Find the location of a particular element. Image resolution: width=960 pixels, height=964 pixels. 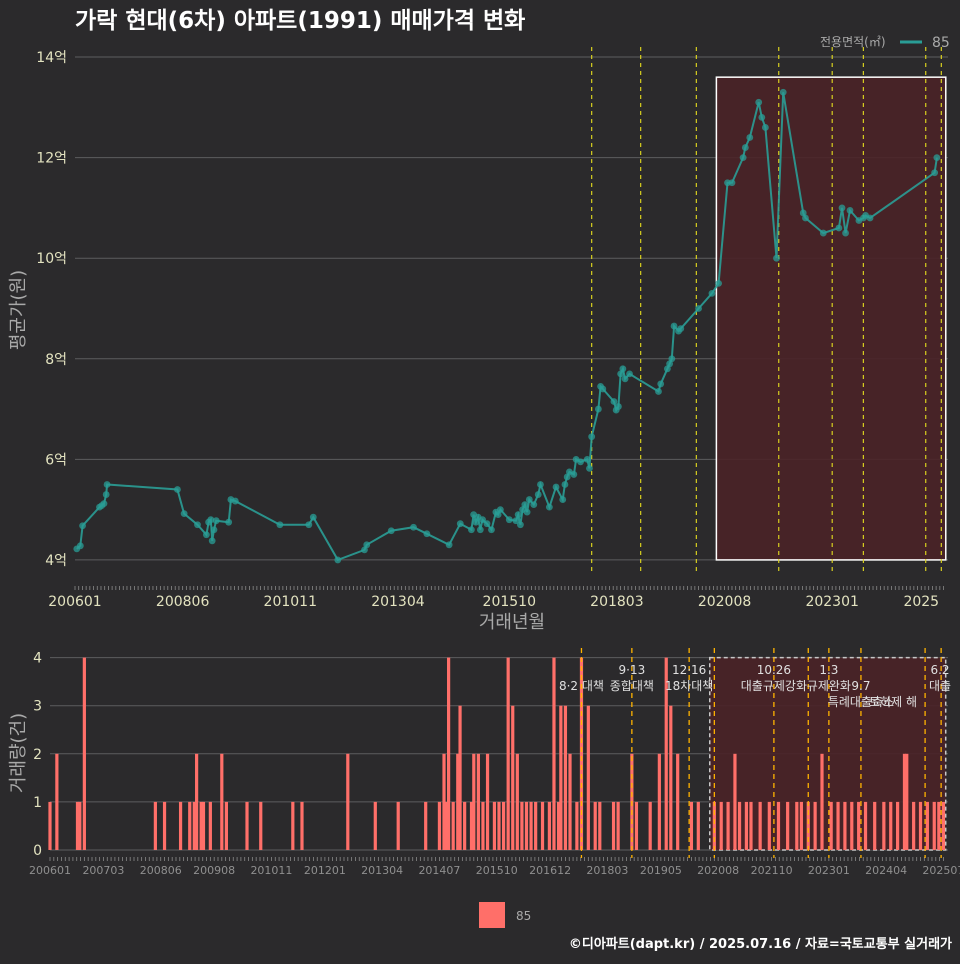

policy-annotation: 특례대출축소 is located at coordinates (861, 702).